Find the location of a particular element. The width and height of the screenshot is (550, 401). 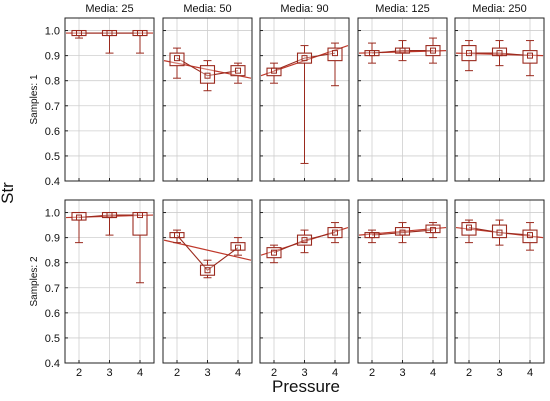

column-header: Media: 250 is located at coordinates (499, 9).